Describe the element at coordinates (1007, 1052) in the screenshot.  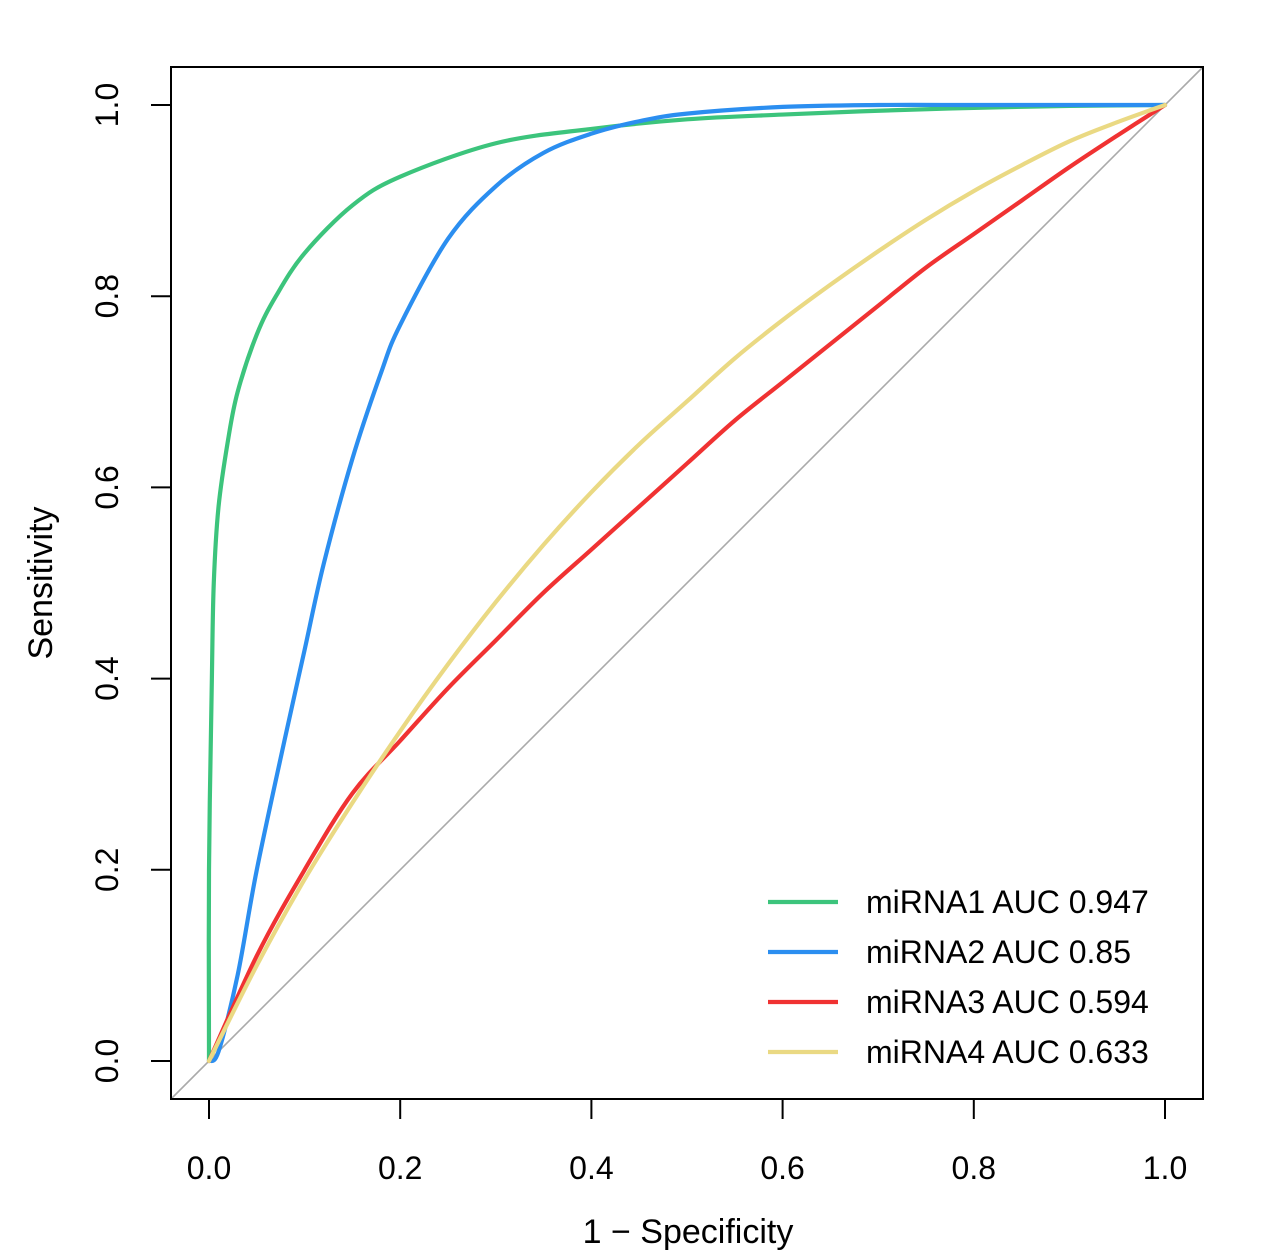
I see `legend-label-miRNA4: miRNA4 AUC 0.633` at that location.